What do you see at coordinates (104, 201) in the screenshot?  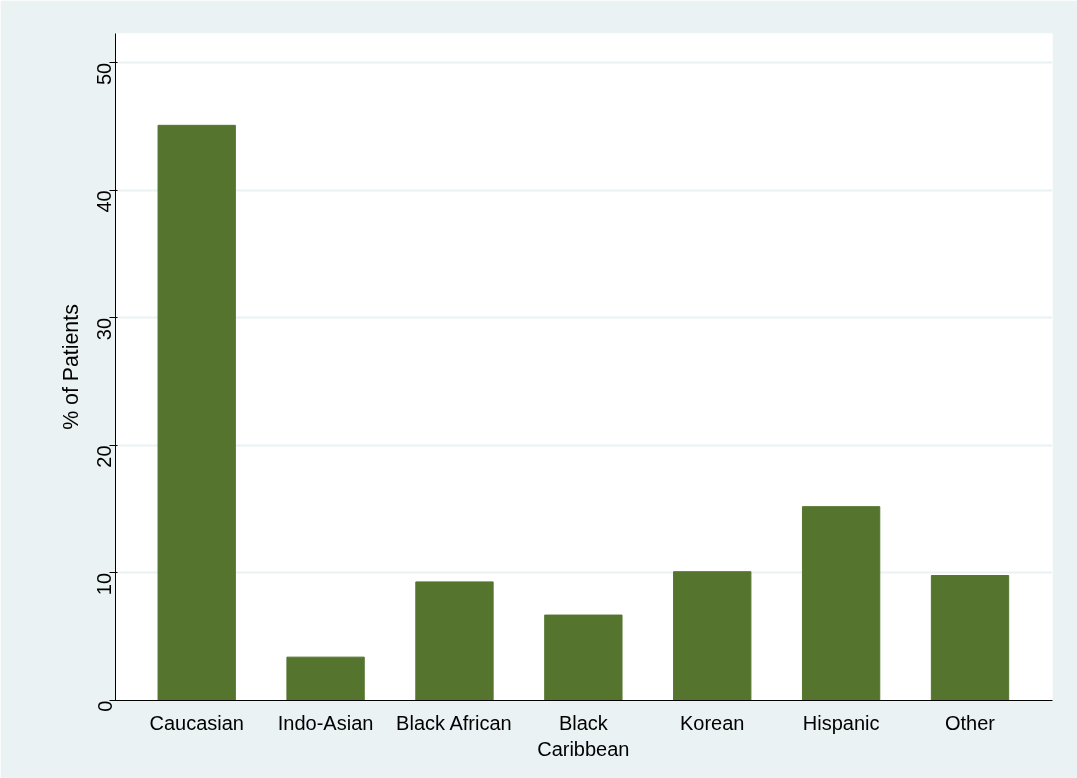 I see `y-tick-label: 40` at bounding box center [104, 201].